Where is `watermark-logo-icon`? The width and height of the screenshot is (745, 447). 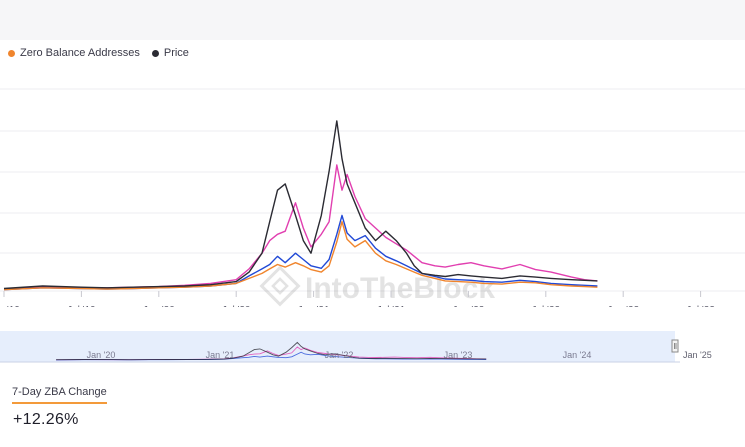 watermark-logo-icon is located at coordinates (280, 286).